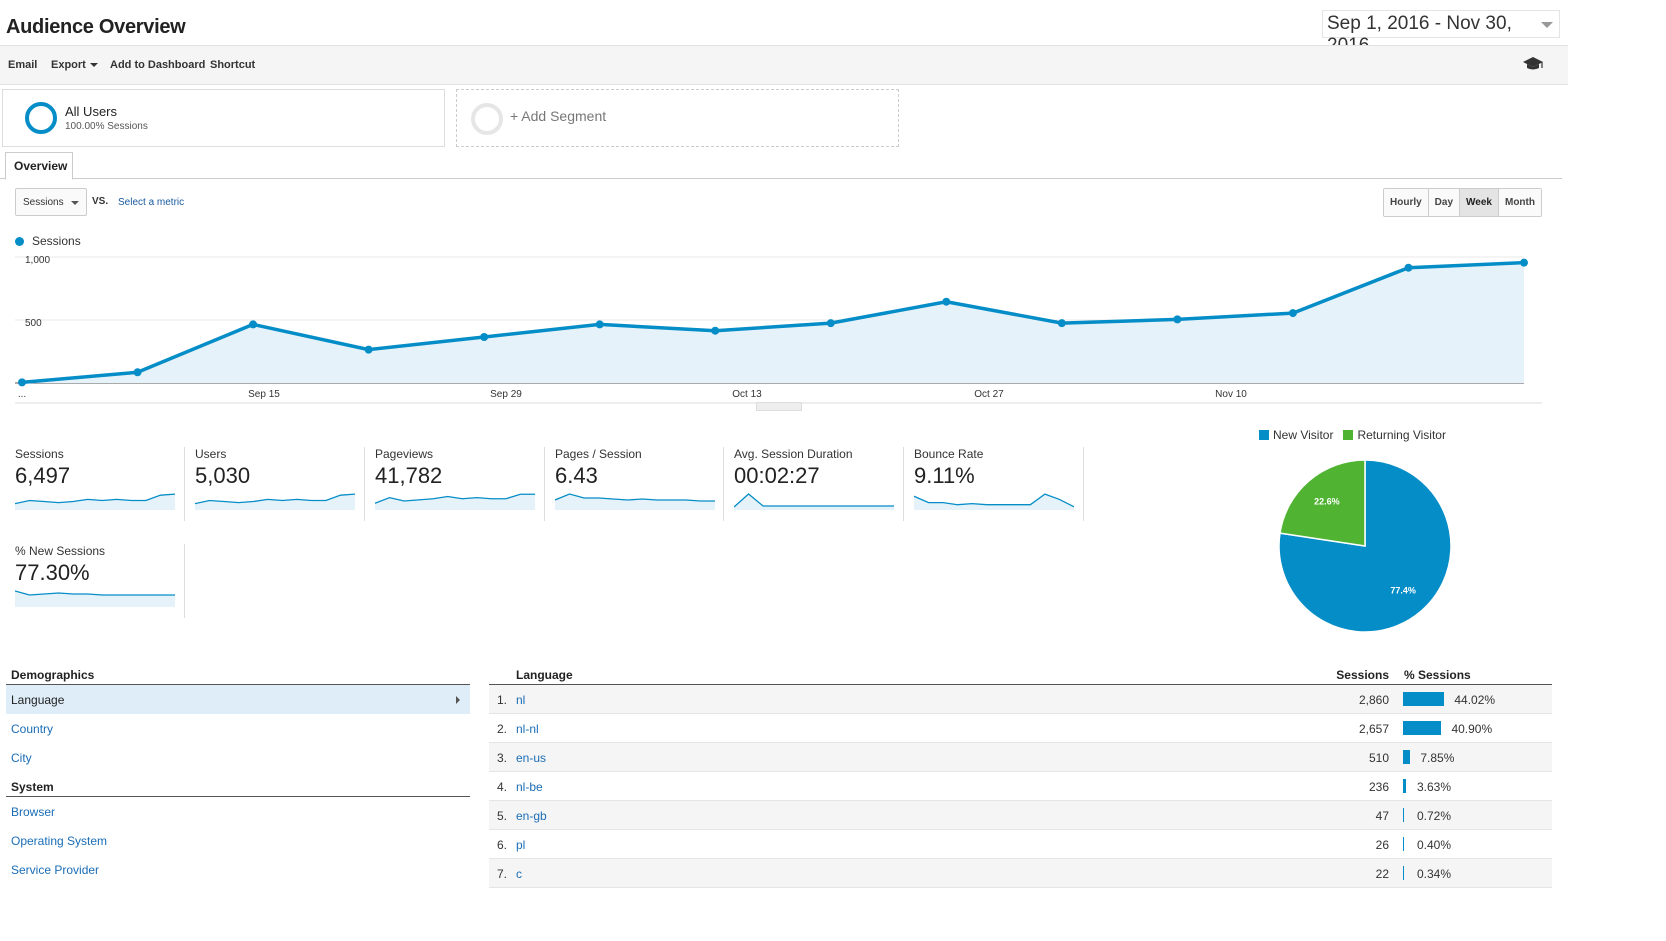 Image resolution: width=1666 pixels, height=941 pixels. I want to click on metric-card: % New Sessions 77.30%, so click(100, 582).